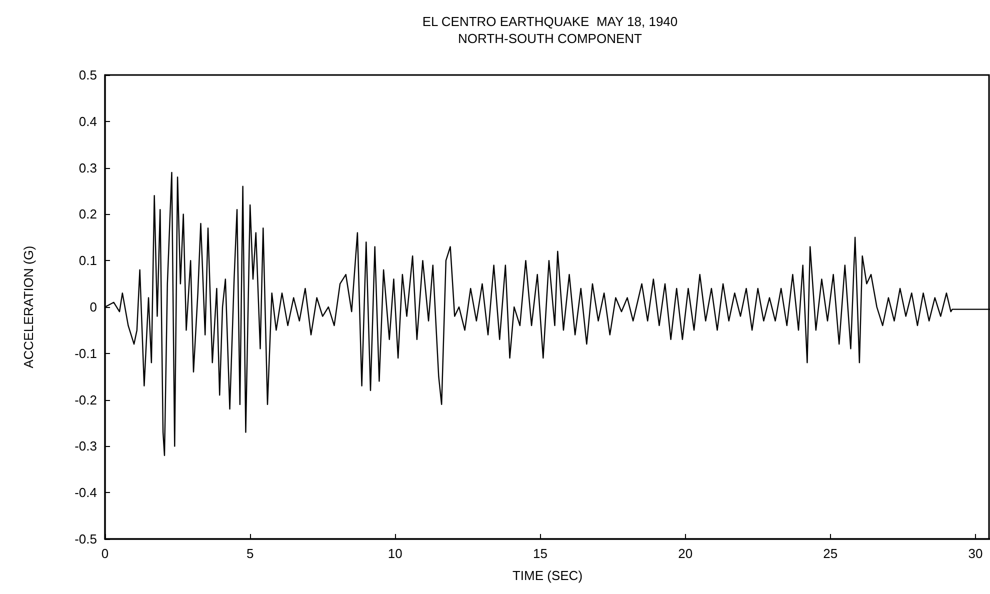  Describe the element at coordinates (830, 553) in the screenshot. I see `x-tick-label: 25` at that location.